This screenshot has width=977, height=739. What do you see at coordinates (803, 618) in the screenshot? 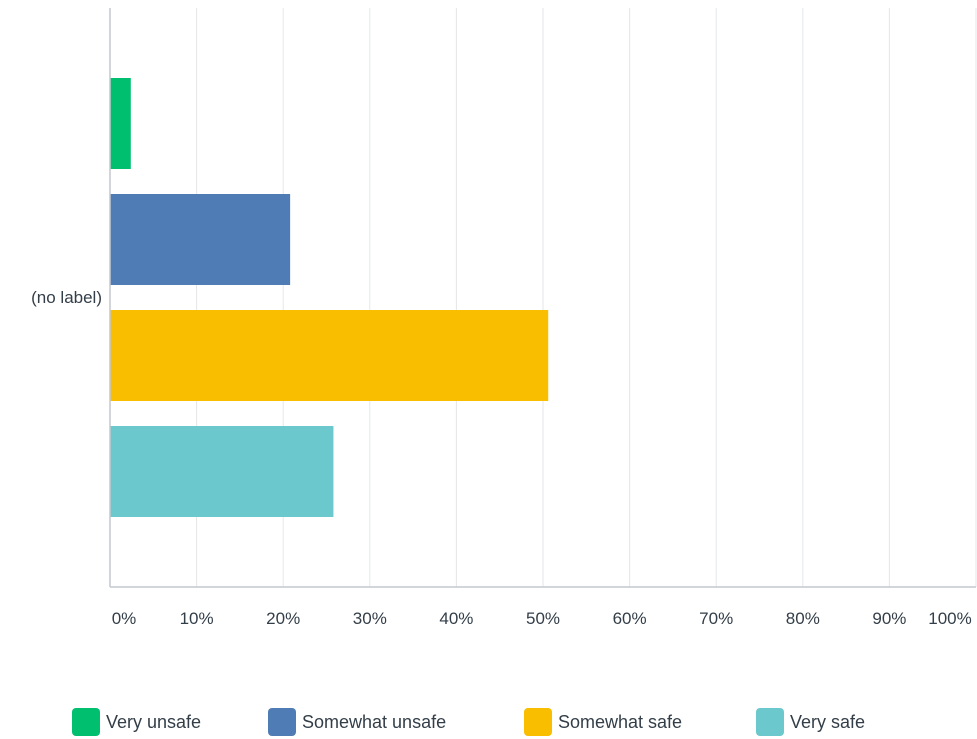
I see `x-tick-label-8: 80%` at bounding box center [803, 618].